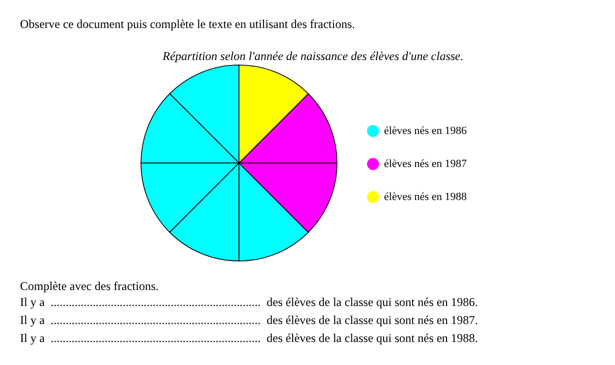 This screenshot has width=615, height=365. I want to click on text: Il y a ...................................................................... des élèves de la classe qui sont nés en 1988., so click(249, 338).